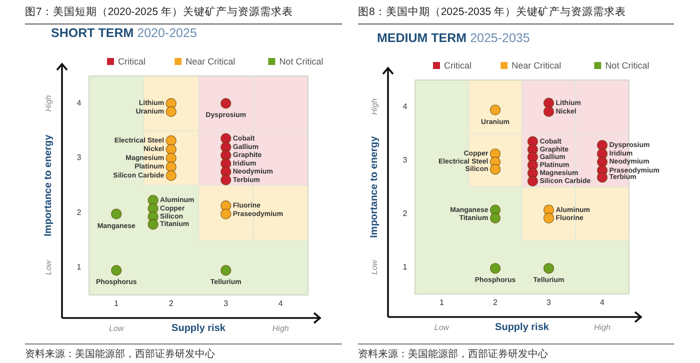 Image resolution: width=700 pixels, height=363 pixels. What do you see at coordinates (492, 11) in the screenshot?
I see `chart-title: 图8：美国中期（2025-2035 年）关键矿产与资源需求表` at bounding box center [492, 11].